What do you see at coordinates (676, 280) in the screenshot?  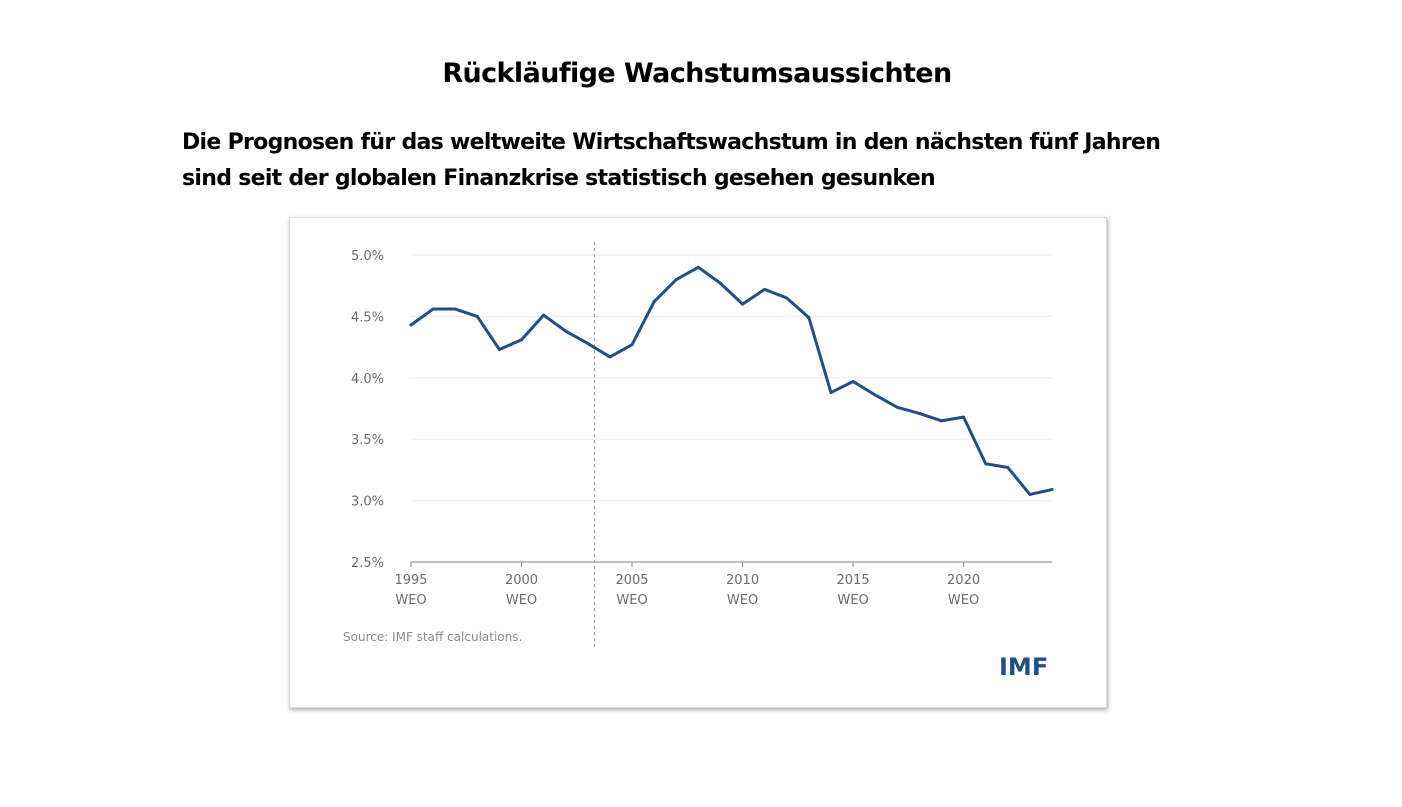 I see `data-point-2007` at bounding box center [676, 280].